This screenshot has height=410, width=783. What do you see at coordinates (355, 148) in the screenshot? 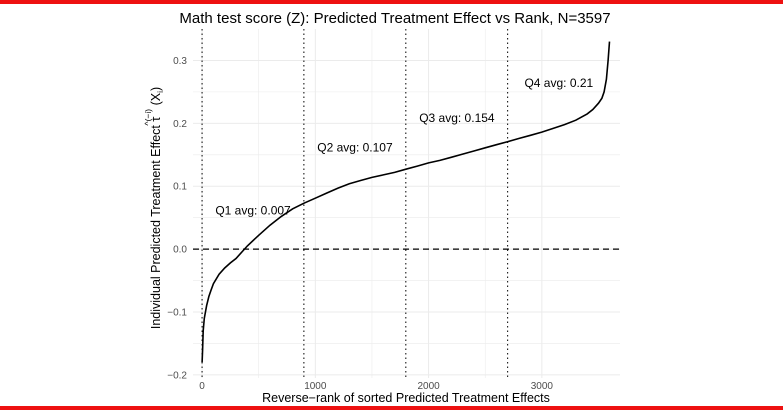
I see `quartile-annotation: Q2 avg: 0.107` at bounding box center [355, 148].